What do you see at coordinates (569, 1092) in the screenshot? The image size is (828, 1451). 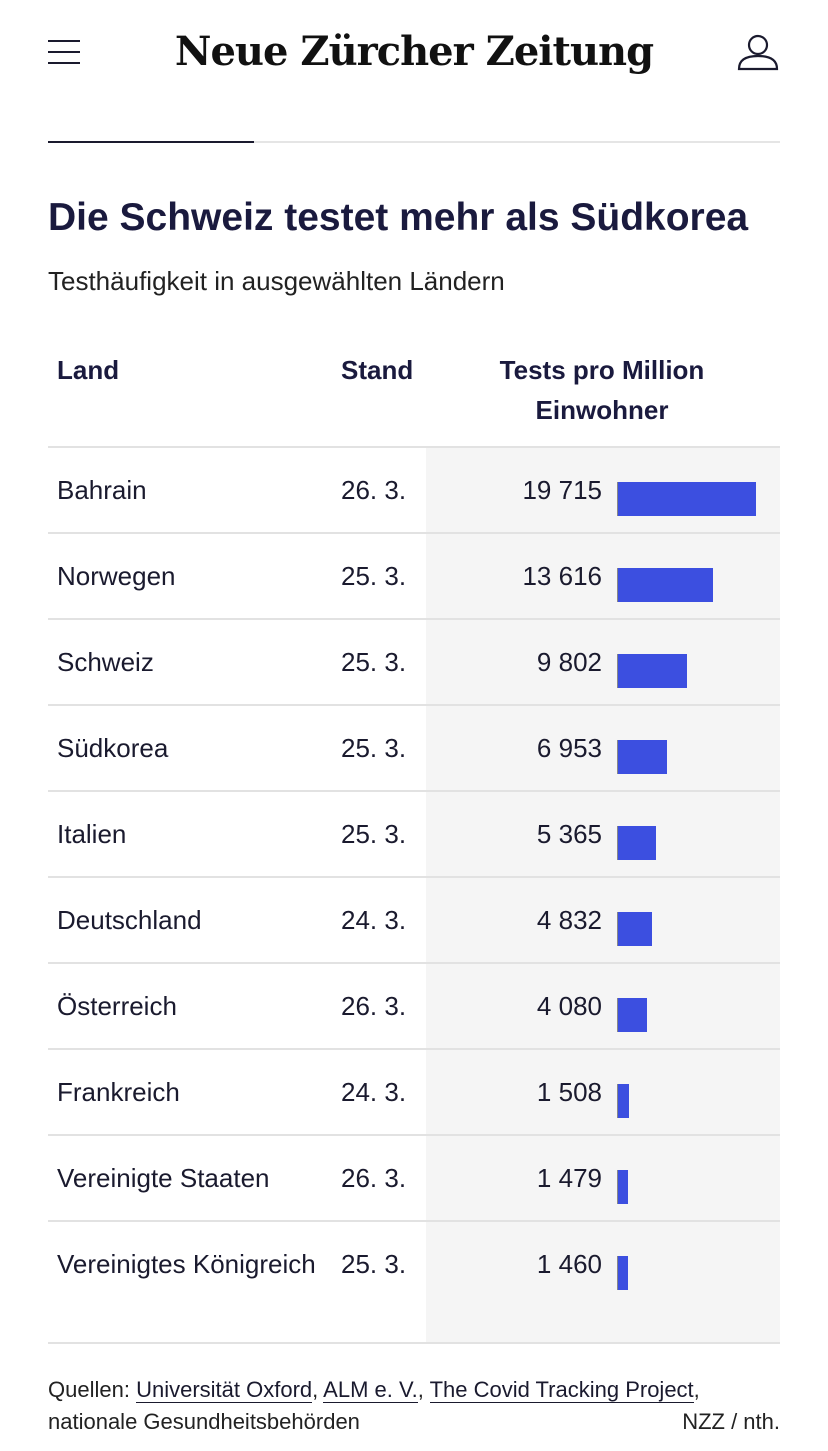 I see `cell-value: 1 508` at bounding box center [569, 1092].